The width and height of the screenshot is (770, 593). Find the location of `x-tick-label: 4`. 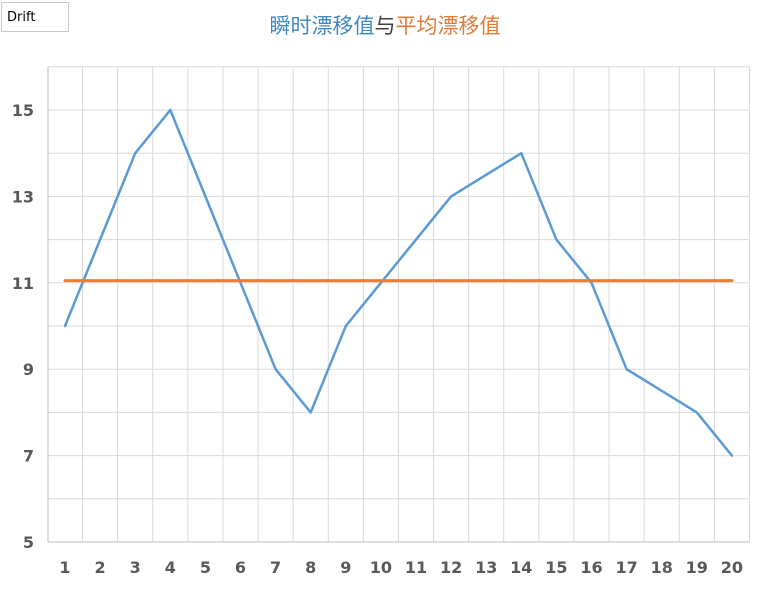

x-tick-label: 4 is located at coordinates (170, 567).